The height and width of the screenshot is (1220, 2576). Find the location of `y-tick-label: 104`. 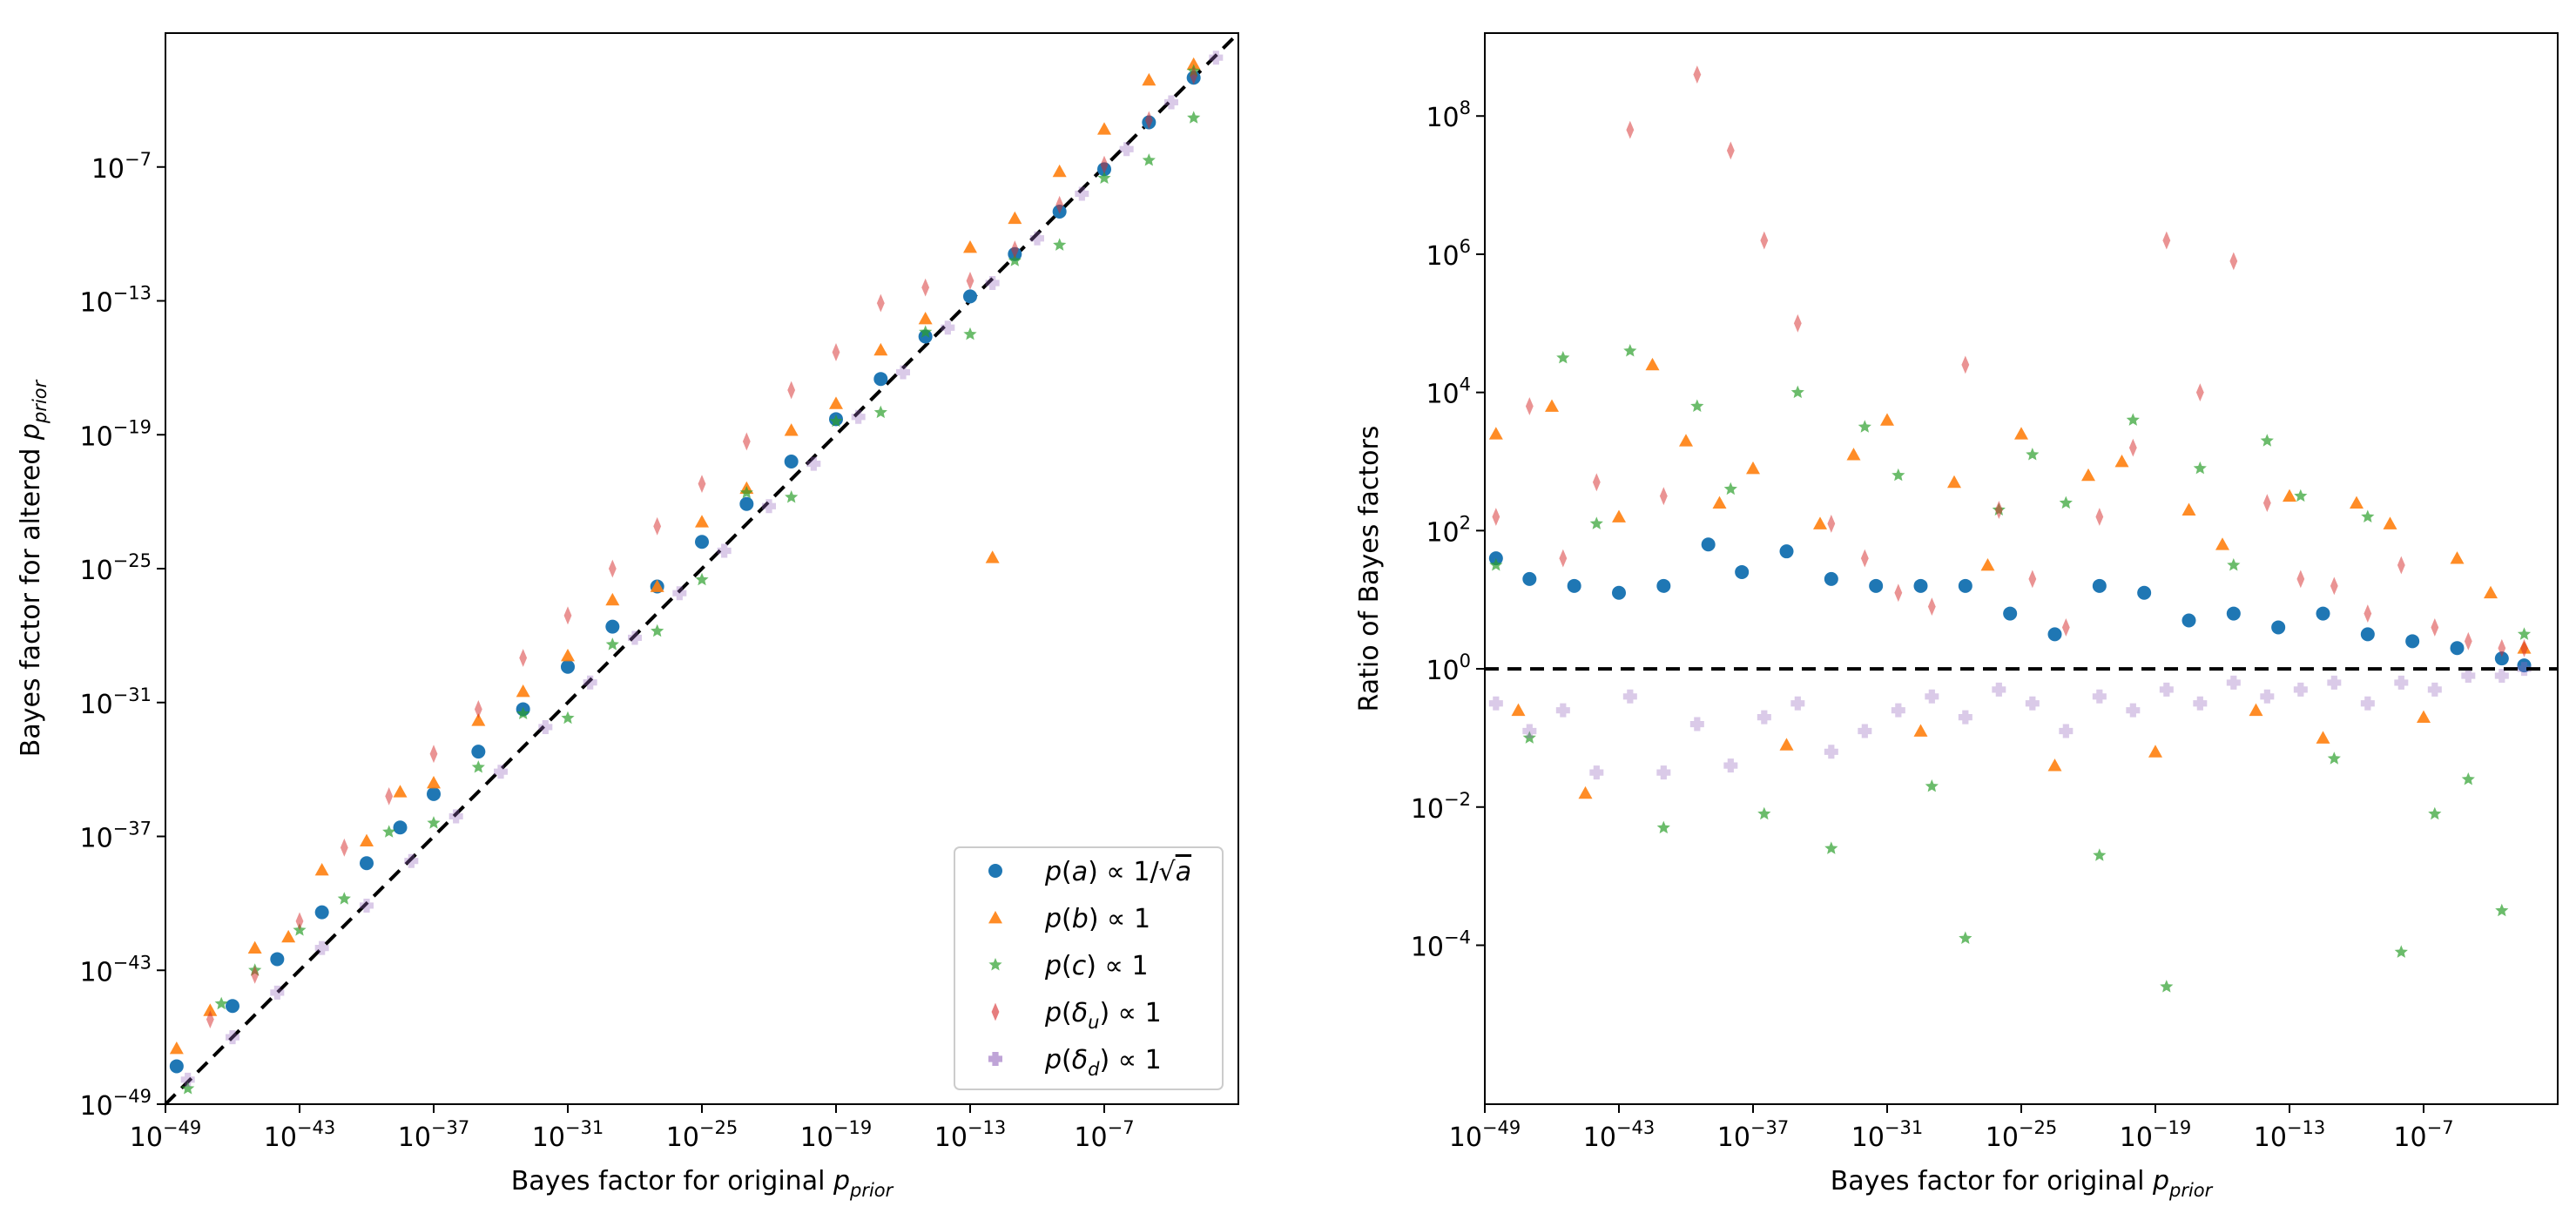

y-tick-label: 104 is located at coordinates (1448, 392).